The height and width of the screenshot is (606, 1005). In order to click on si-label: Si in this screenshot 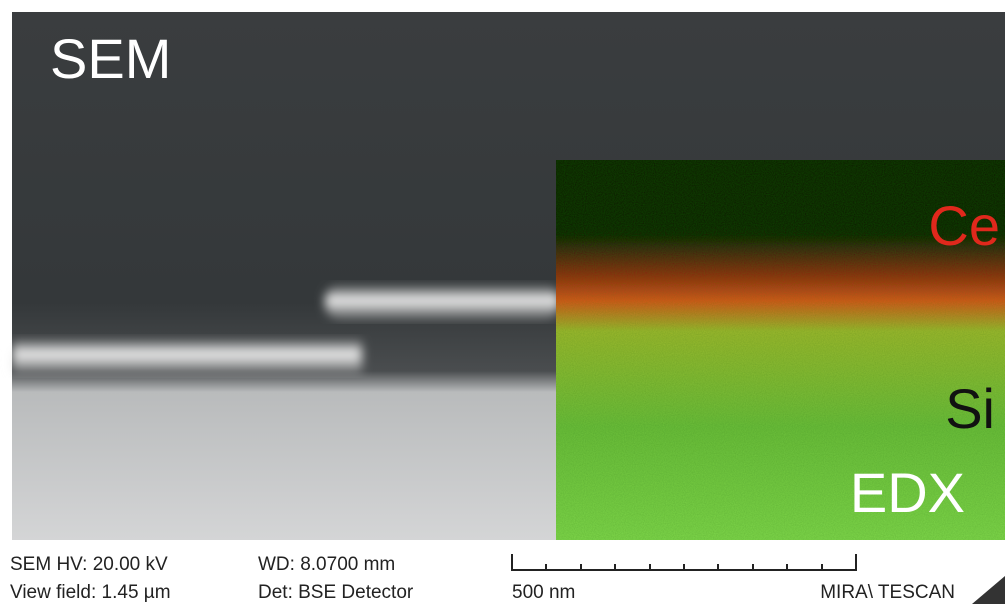, I will do `click(970, 408)`.